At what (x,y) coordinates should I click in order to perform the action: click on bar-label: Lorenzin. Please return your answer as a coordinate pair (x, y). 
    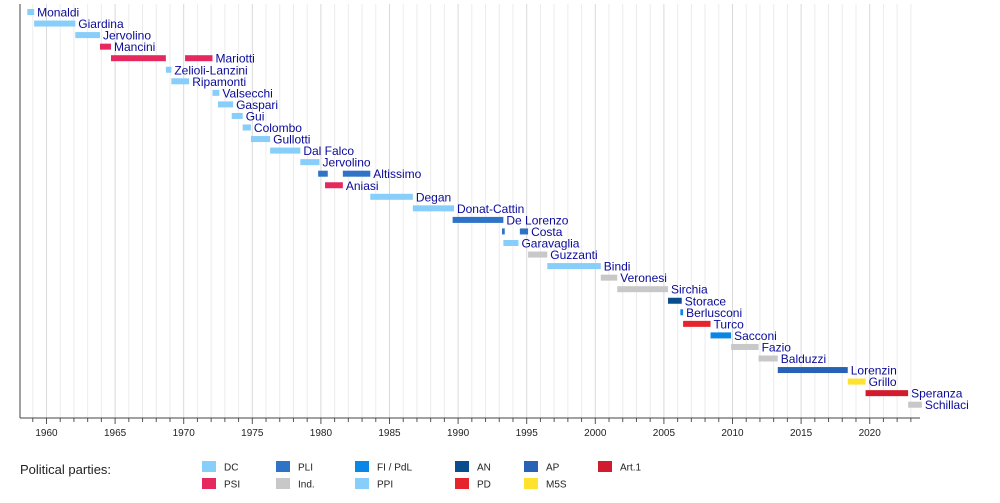
    Looking at the image, I should click on (874, 371).